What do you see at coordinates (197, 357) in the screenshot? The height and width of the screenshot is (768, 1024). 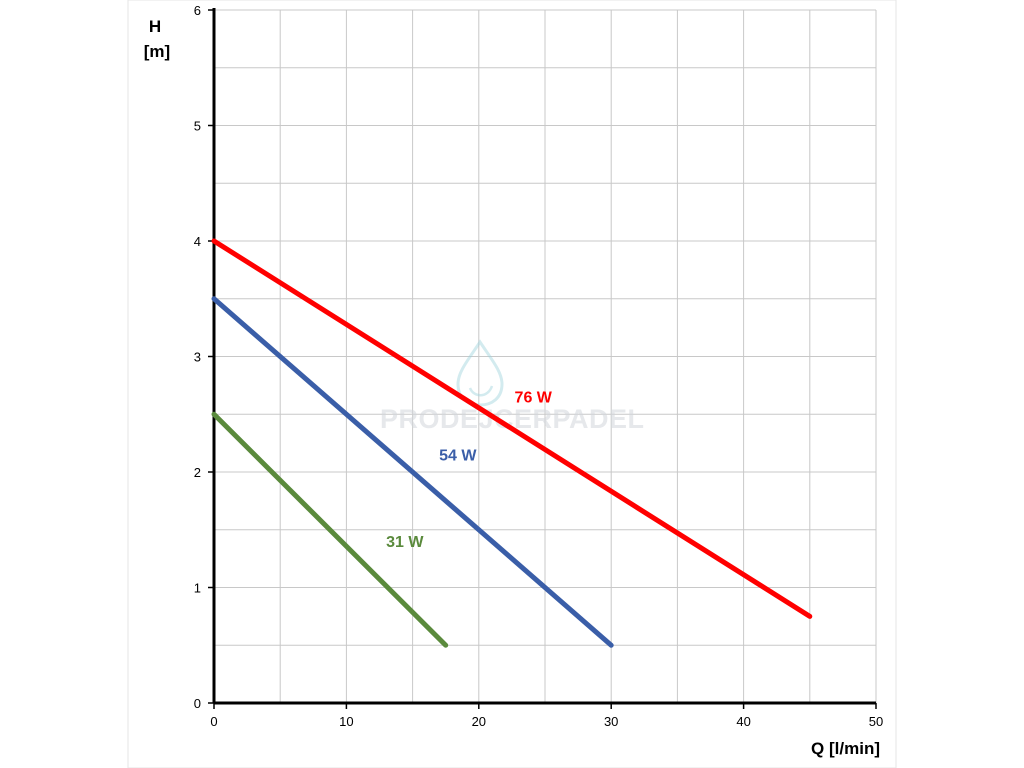 I see `y-tick-label: 3` at bounding box center [197, 357].